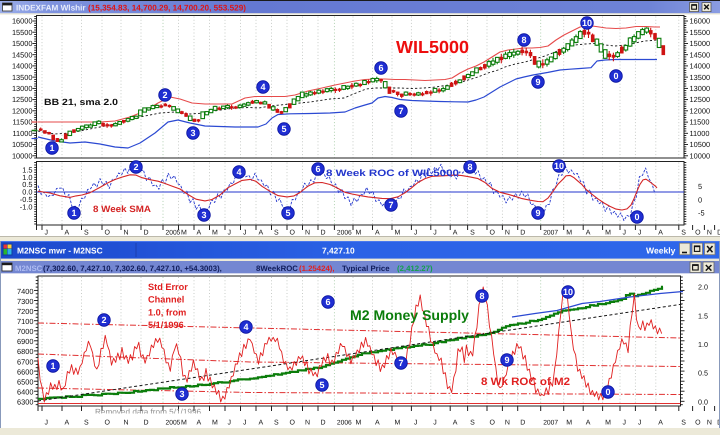  What do you see at coordinates (327, 302) in the screenshot?
I see `svg-text: 6` at bounding box center [327, 302].